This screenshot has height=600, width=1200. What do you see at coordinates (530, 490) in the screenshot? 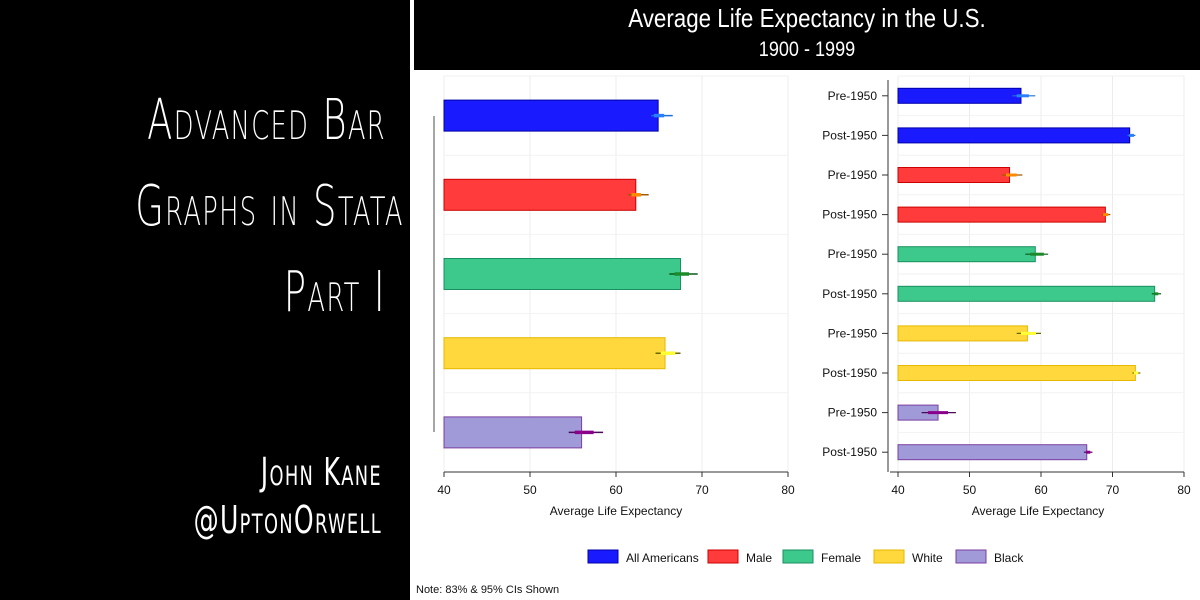
I see `left-x-tick-label: 50` at bounding box center [530, 490].